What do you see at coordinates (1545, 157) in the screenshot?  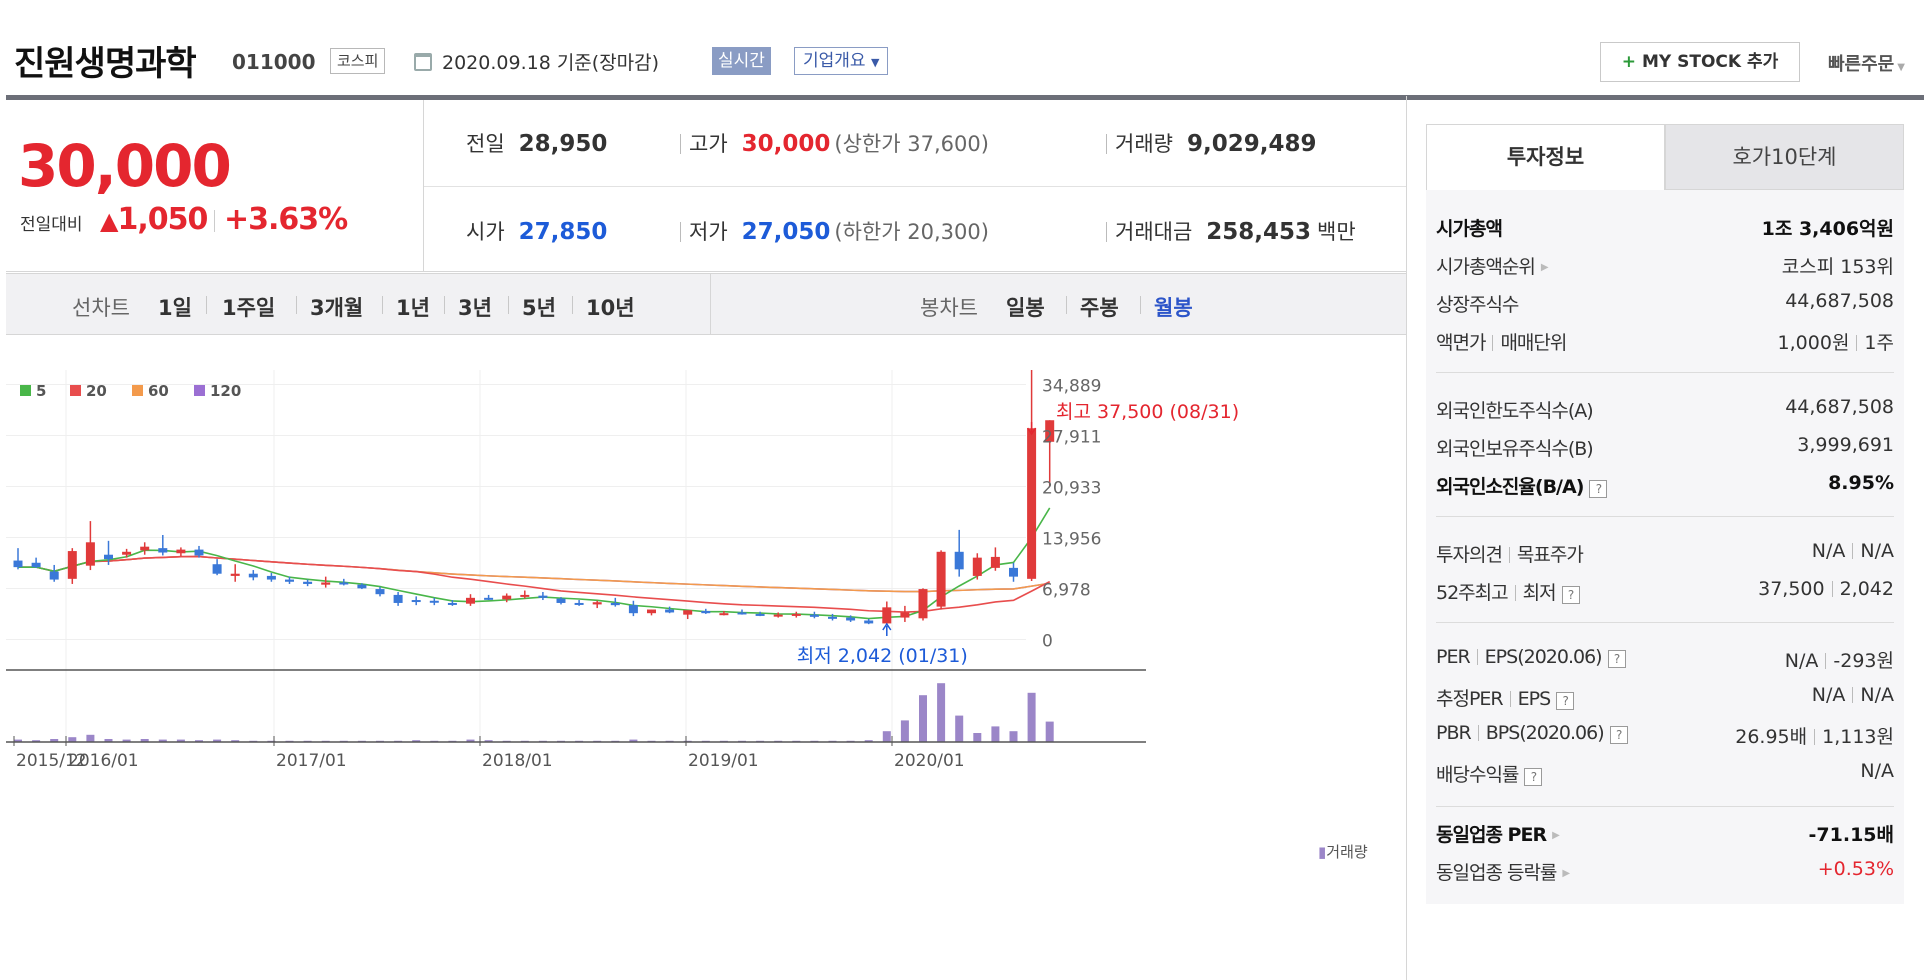 I see `tab-invest-info: 투자정보` at bounding box center [1545, 157].